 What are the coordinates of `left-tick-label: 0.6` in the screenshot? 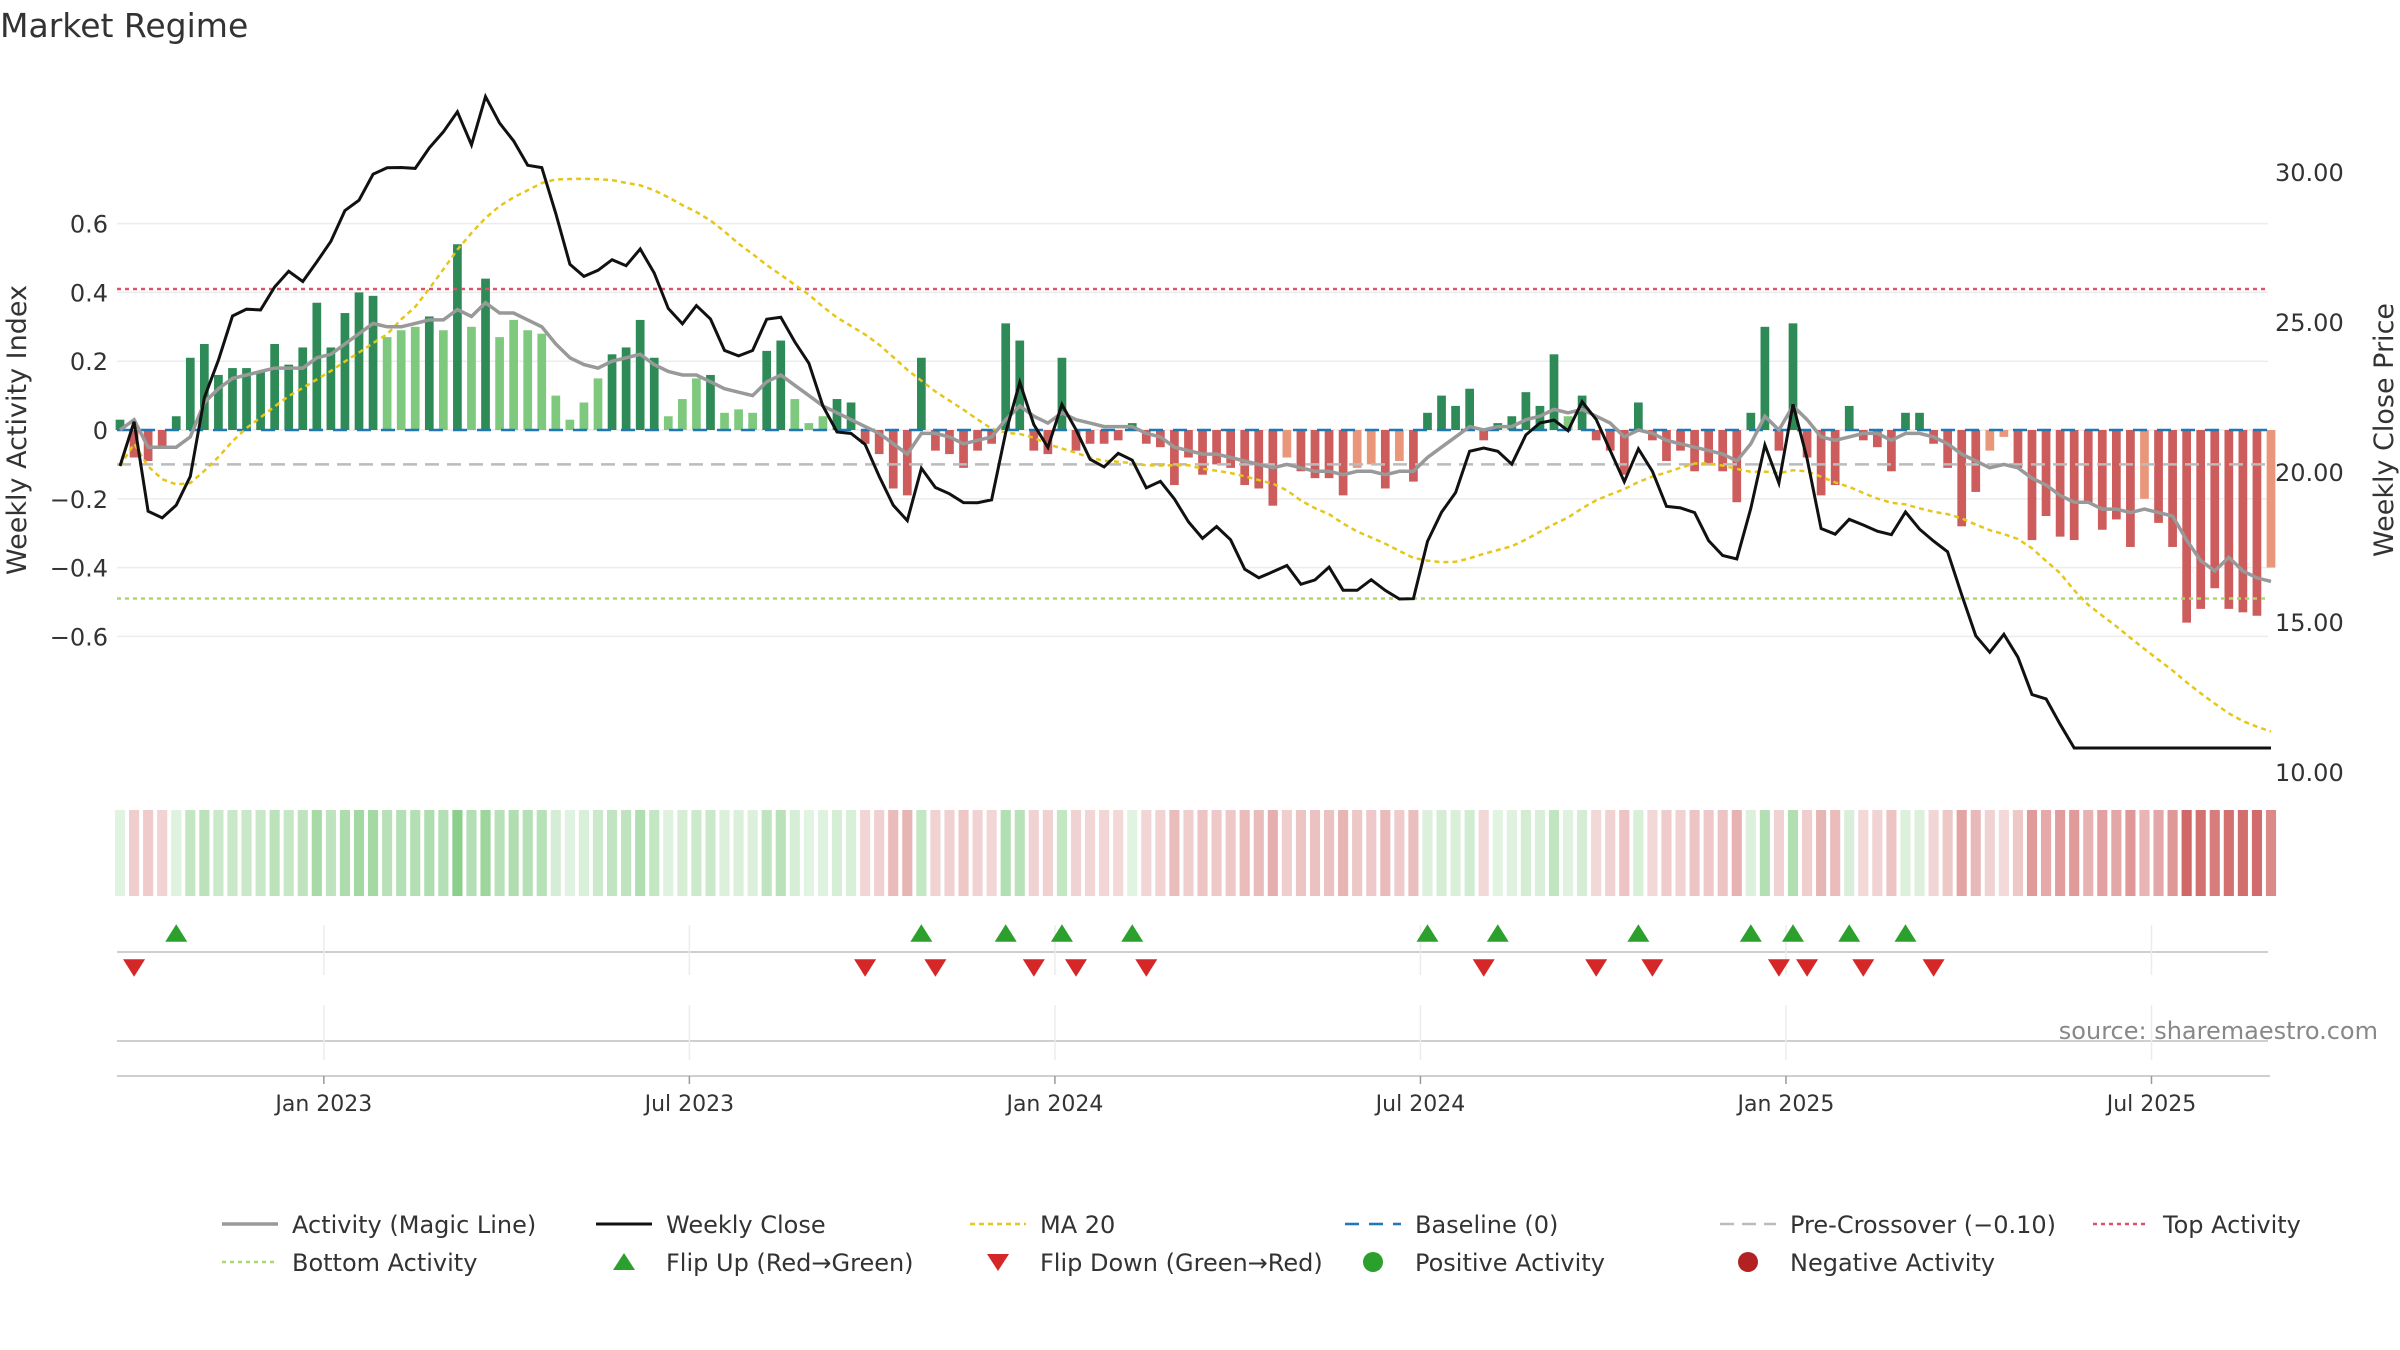 It's located at (89, 225).